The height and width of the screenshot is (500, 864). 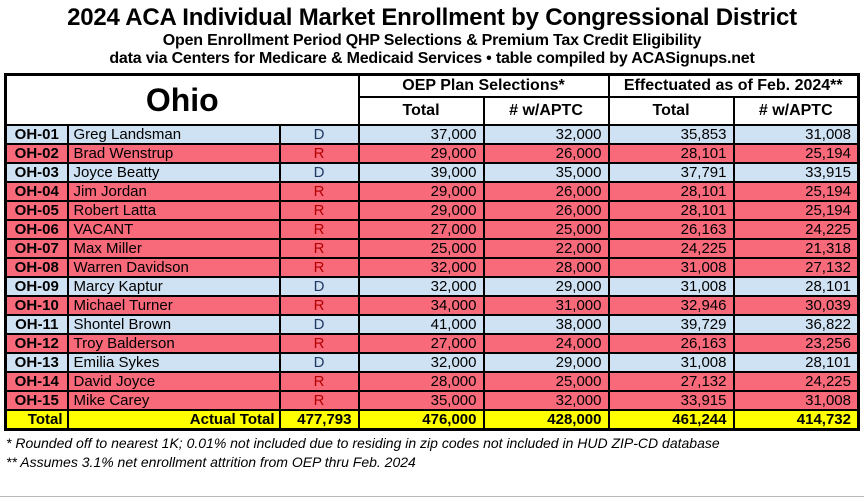 What do you see at coordinates (796, 267) in the screenshot?
I see `eff-aptc-cell: 27,132` at bounding box center [796, 267].